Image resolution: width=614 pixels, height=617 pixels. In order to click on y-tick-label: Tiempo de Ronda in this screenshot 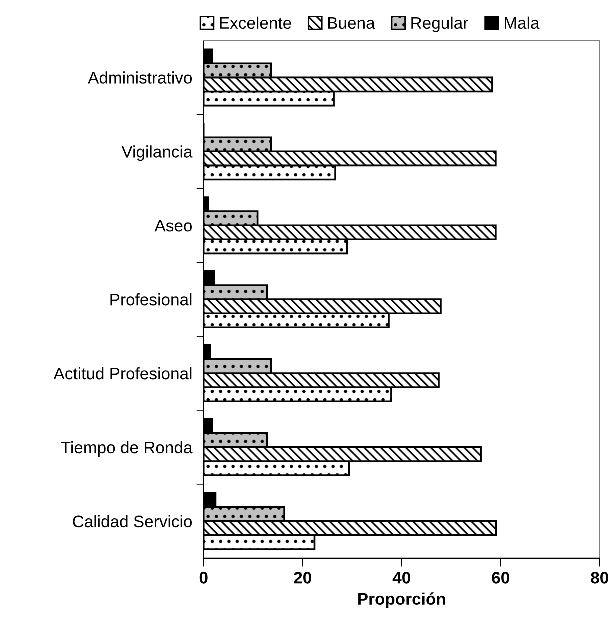, I will do `click(127, 449)`.